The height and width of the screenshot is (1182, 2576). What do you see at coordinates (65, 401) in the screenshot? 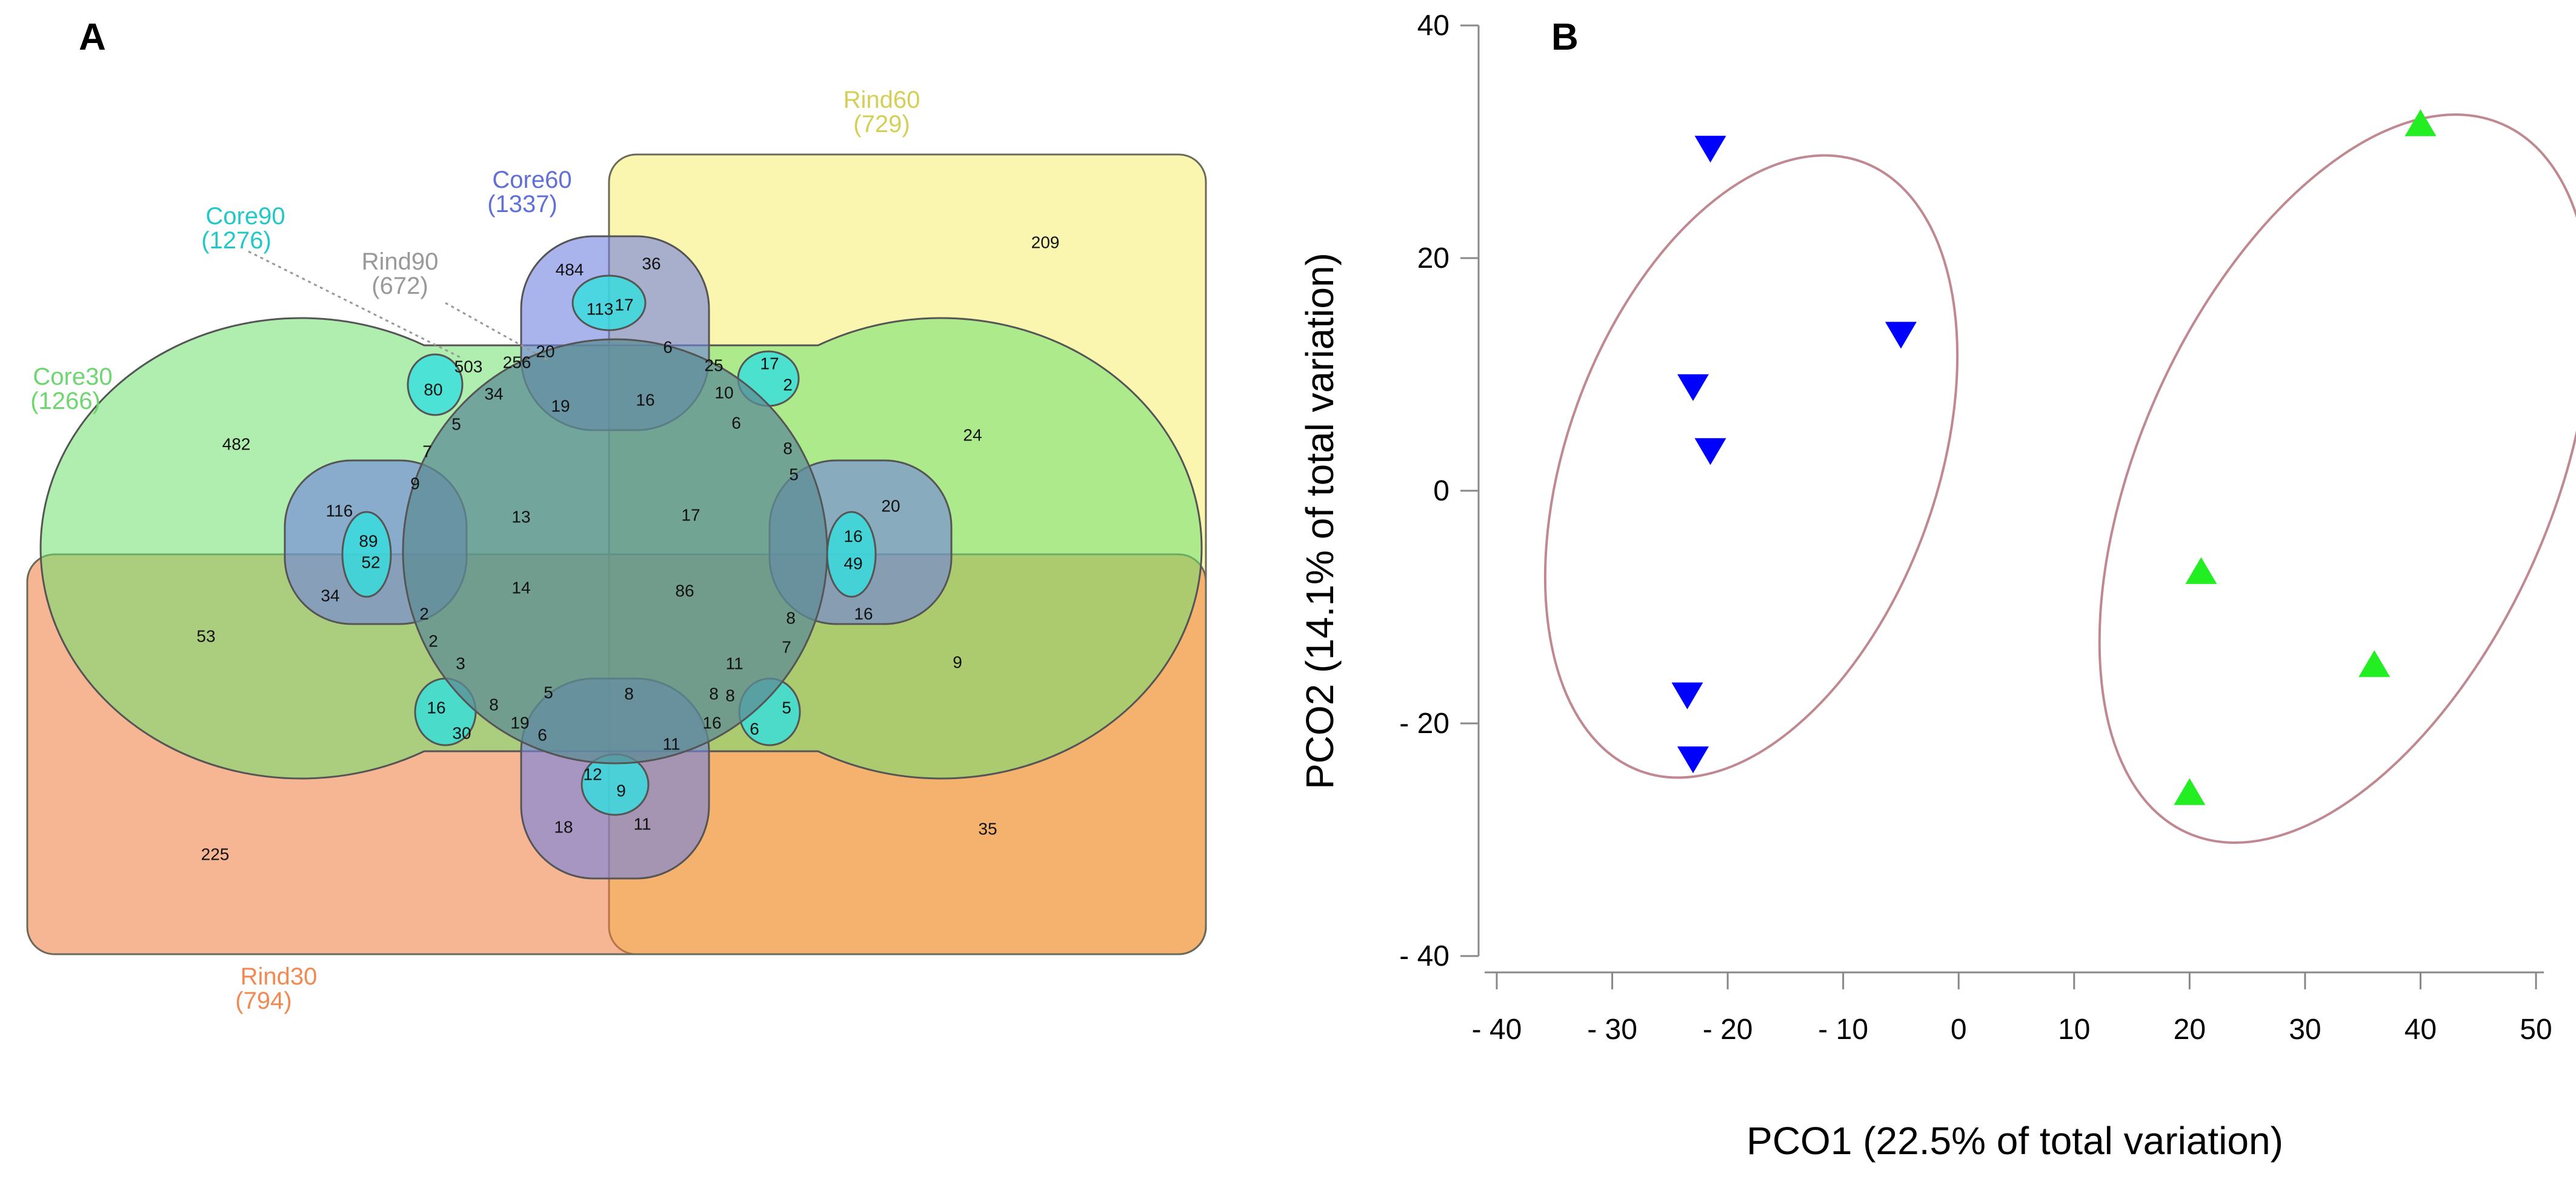
I see `venn-label-core30-count: (1266)` at bounding box center [65, 401].